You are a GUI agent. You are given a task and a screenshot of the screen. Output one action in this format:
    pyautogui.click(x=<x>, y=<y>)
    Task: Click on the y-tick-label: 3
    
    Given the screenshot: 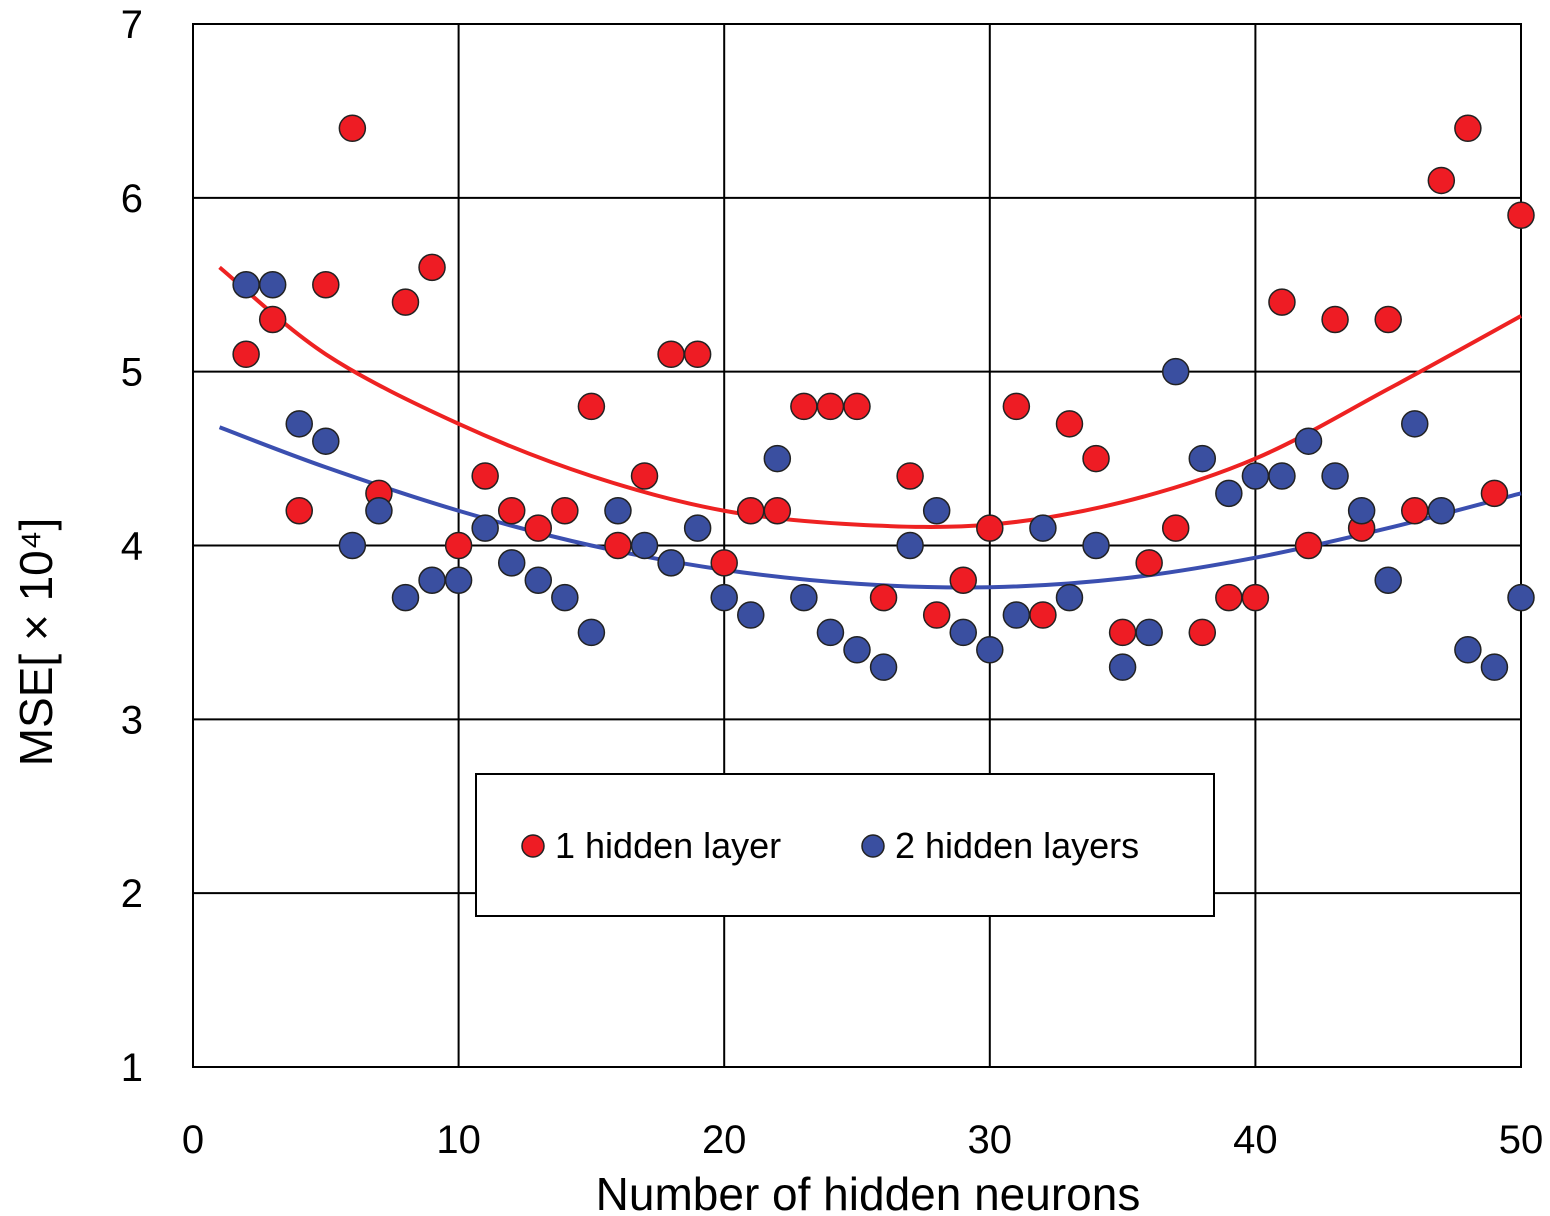 What is the action you would take?
    pyautogui.click(x=132, y=720)
    